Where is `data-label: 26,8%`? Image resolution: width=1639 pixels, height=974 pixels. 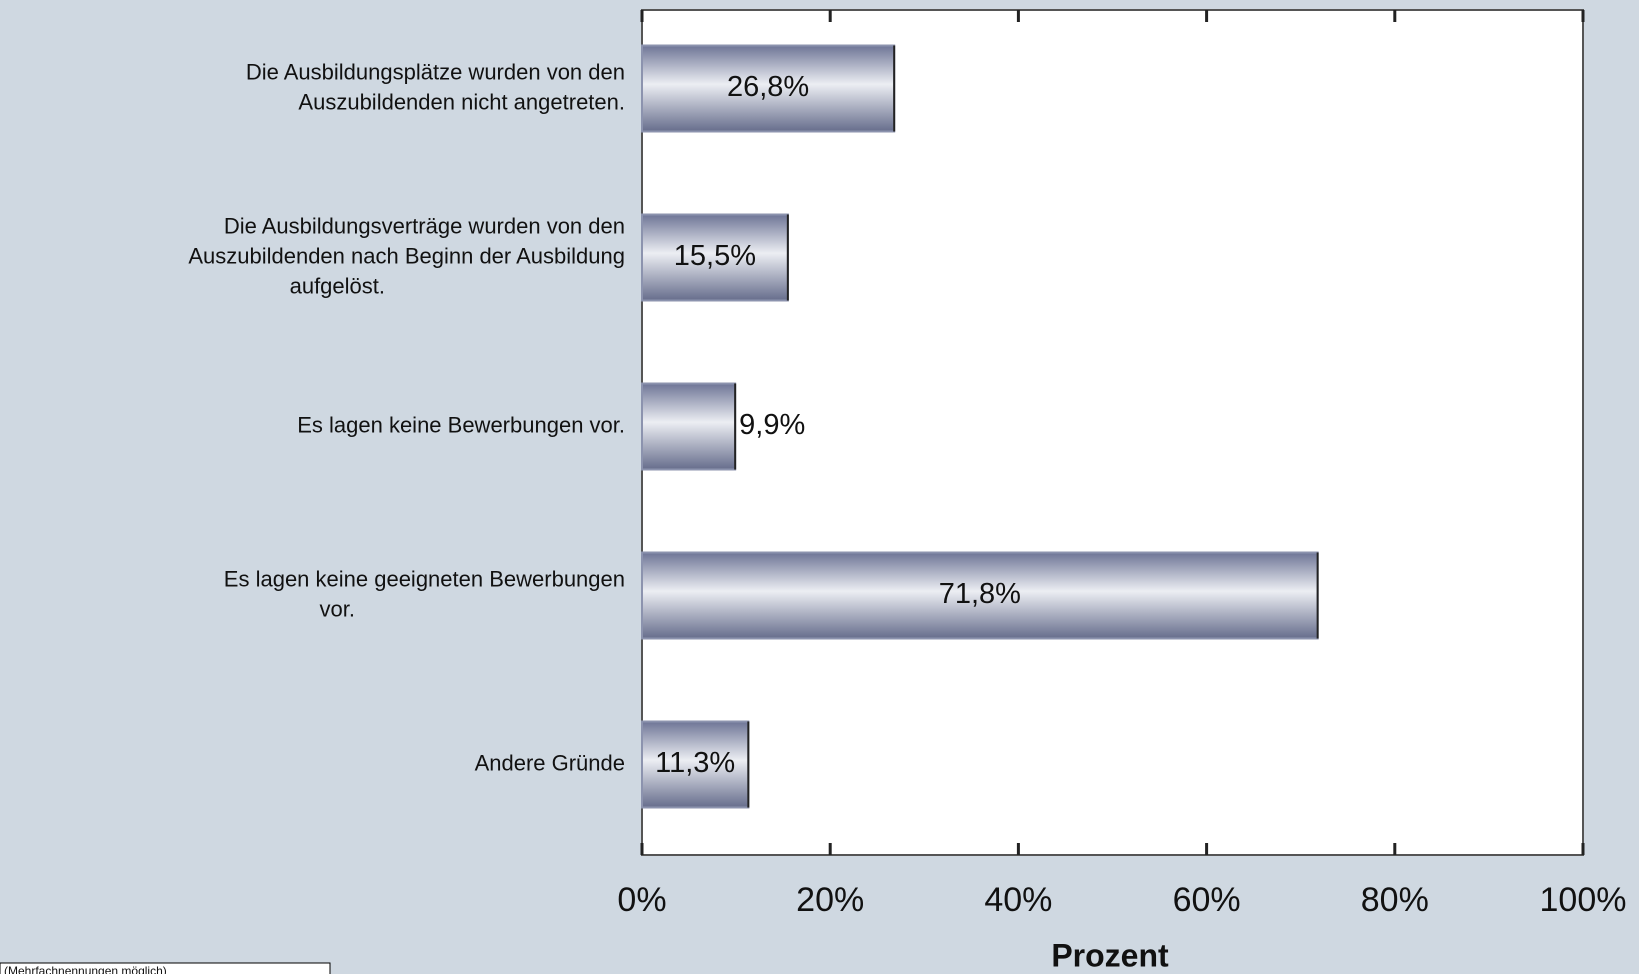 data-label: 26,8% is located at coordinates (768, 87).